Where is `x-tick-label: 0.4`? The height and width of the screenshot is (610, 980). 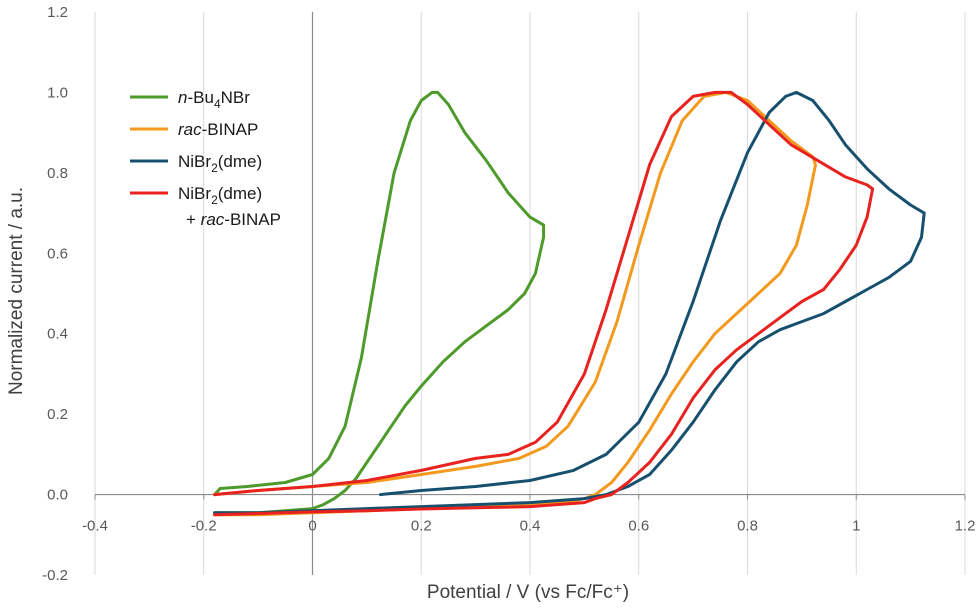
x-tick-label: 0.4 is located at coordinates (530, 526).